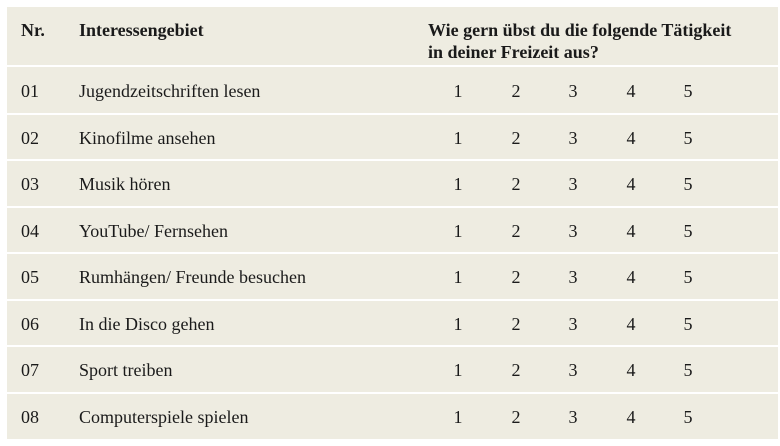 This screenshot has width=780, height=446. I want to click on row-interest: Computerspiele spielen, so click(164, 416).